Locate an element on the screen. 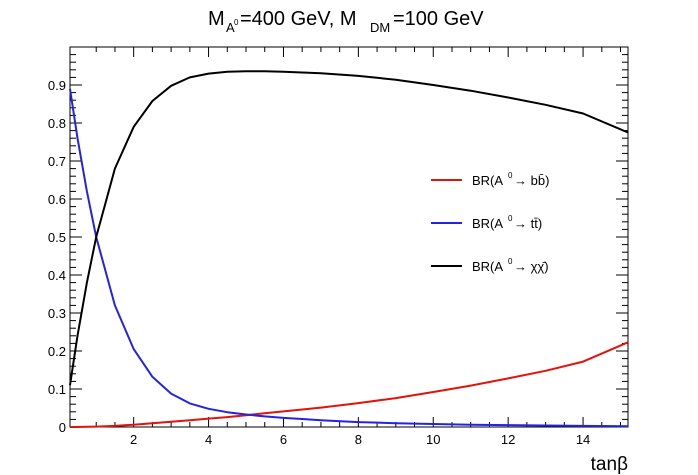 The width and height of the screenshot is (698, 475). chart-title: M A 0 =400 GeV, M DM =100 GeV is located at coordinates (346, 21).